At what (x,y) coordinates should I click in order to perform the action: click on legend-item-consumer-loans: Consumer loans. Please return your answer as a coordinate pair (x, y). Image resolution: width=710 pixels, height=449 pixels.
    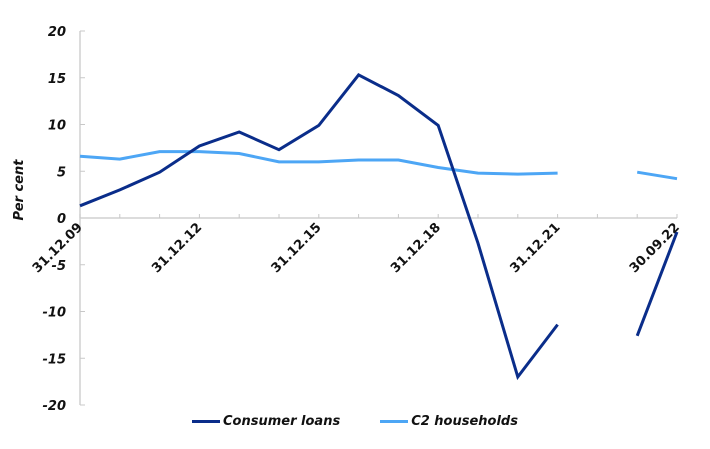
    Looking at the image, I should click on (266, 421).